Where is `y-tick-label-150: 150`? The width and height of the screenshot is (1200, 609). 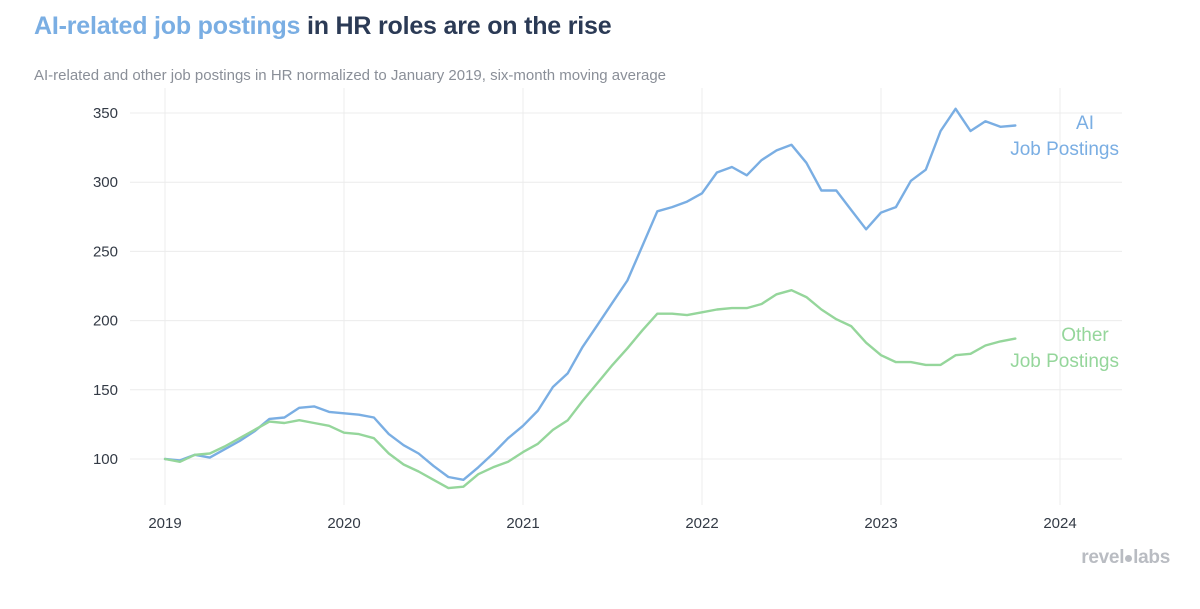 y-tick-label-150: 150 is located at coordinates (105, 390).